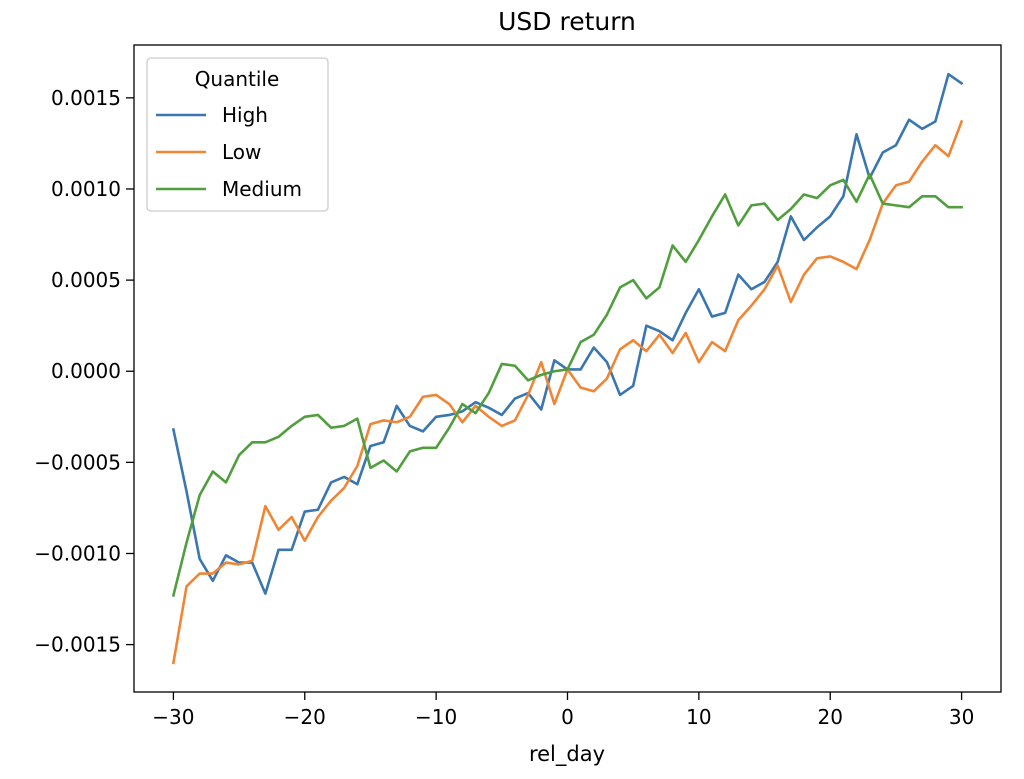 Image resolution: width=1024 pixels, height=779 pixels. Describe the element at coordinates (305, 717) in the screenshot. I see `x-tick-label: −20` at that location.